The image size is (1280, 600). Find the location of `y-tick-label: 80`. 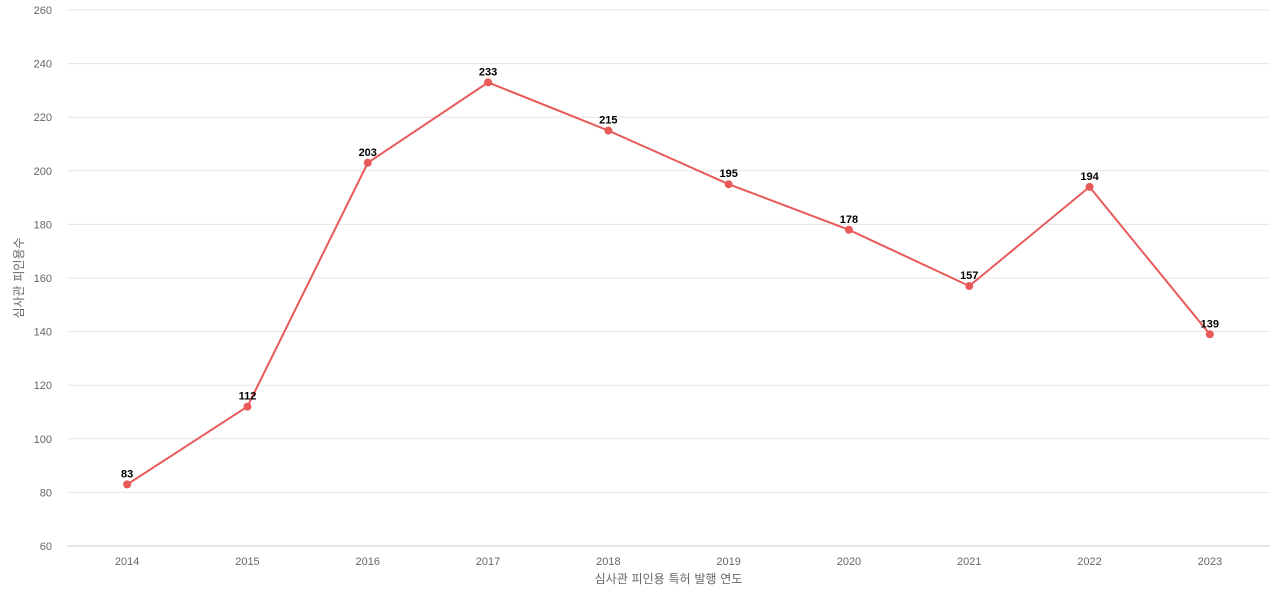

y-tick-label: 80 is located at coordinates (46, 493).